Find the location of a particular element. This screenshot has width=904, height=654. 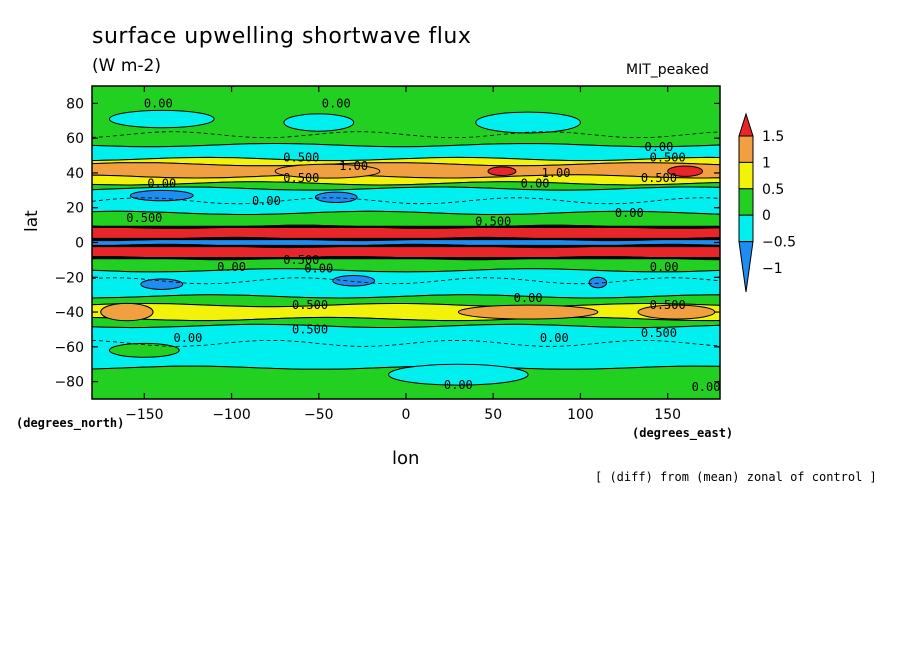

y-tick-label: −40 is located at coordinates (69, 313).